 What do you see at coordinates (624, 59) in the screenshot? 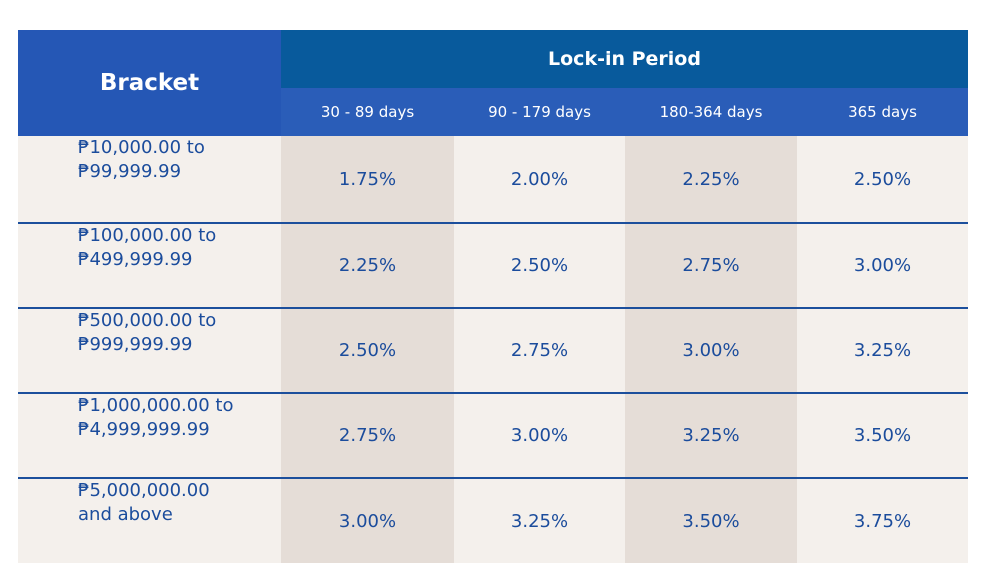
I see `group-header: Lock-in Period` at bounding box center [624, 59].